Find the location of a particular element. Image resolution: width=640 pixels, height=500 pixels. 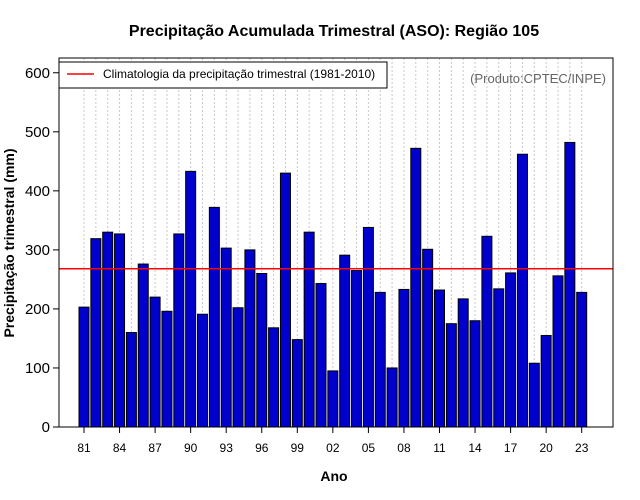

bar-2010 is located at coordinates (428, 338).